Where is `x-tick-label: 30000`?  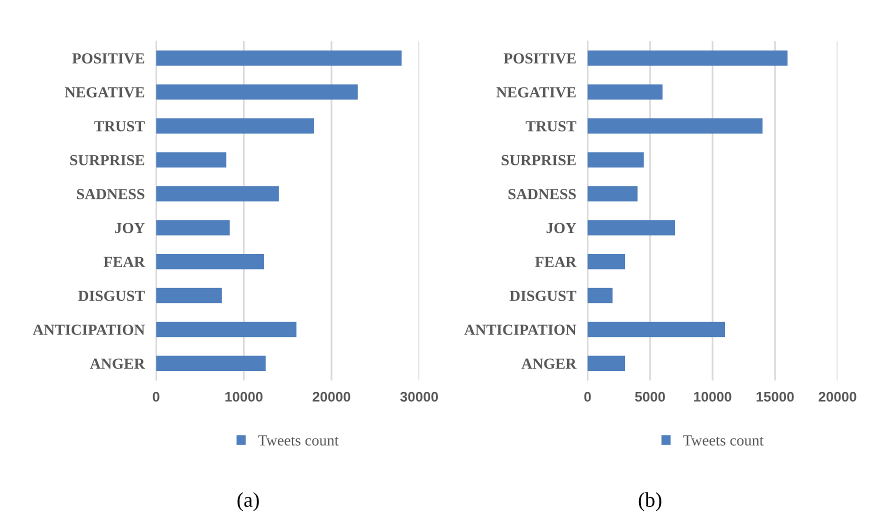 x-tick-label: 30000 is located at coordinates (419, 397).